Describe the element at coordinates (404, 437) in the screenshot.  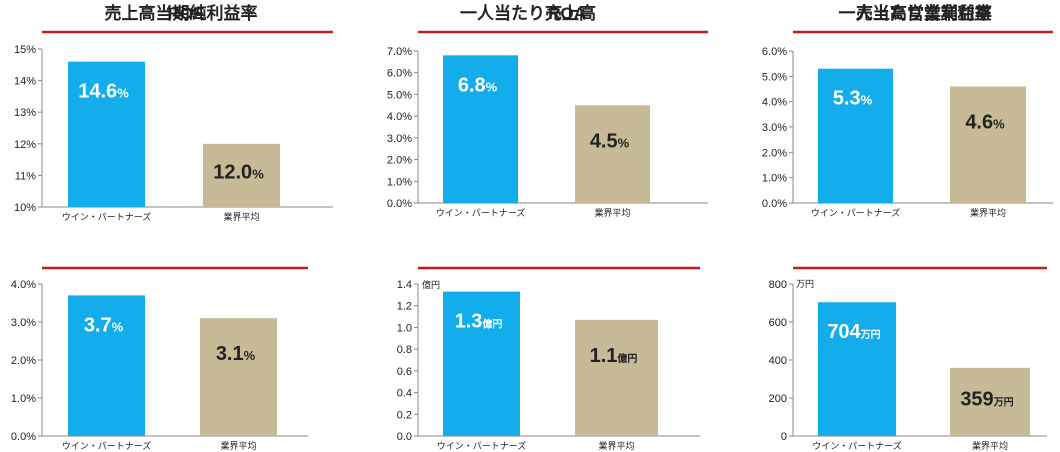
I see `y-tick-label: 0.0` at that location.